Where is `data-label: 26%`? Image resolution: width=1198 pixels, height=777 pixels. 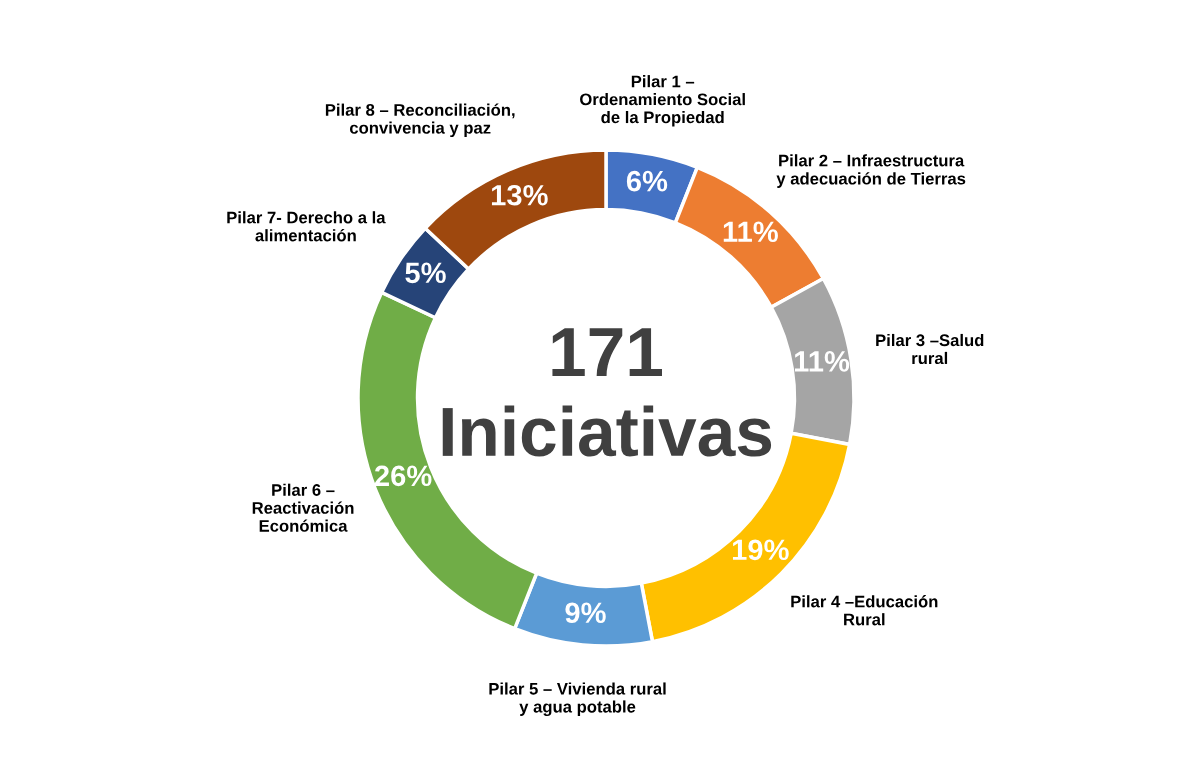 data-label: 26% is located at coordinates (403, 476).